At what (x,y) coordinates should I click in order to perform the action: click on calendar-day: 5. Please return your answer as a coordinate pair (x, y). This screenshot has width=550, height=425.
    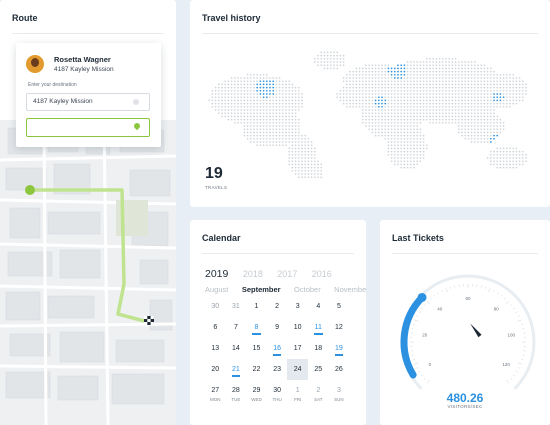
    Looking at the image, I should click on (338, 306).